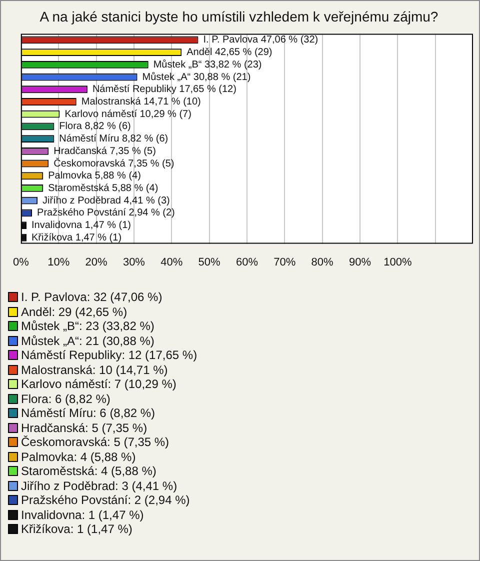 The image size is (480, 561). I want to click on x-tick-label: 60%, so click(247, 262).